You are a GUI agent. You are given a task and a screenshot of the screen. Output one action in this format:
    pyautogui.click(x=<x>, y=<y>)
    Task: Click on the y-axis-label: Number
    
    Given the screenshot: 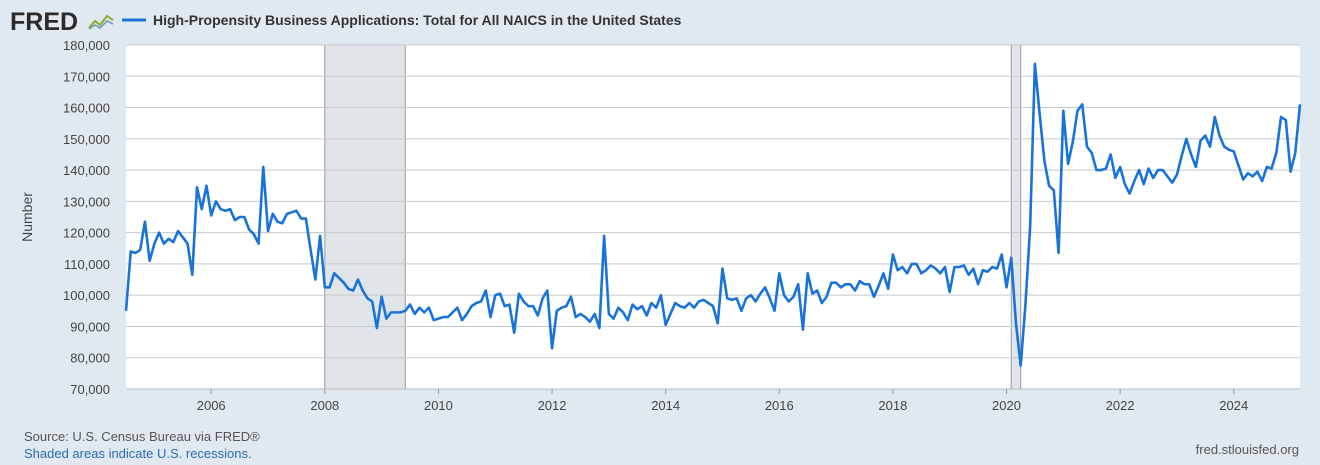 What is the action you would take?
    pyautogui.click(x=27, y=217)
    